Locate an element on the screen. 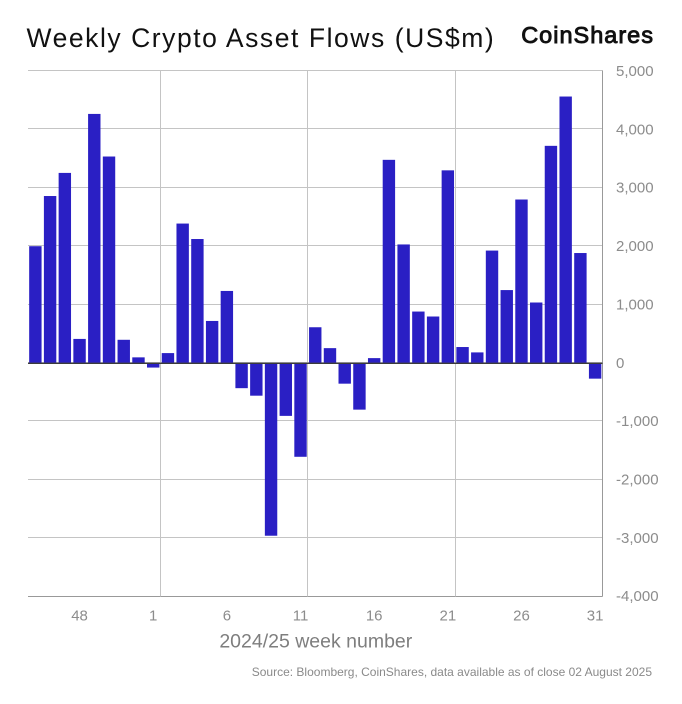 This screenshot has width=682, height=704. svg-text: 2,000 is located at coordinates (635, 246).